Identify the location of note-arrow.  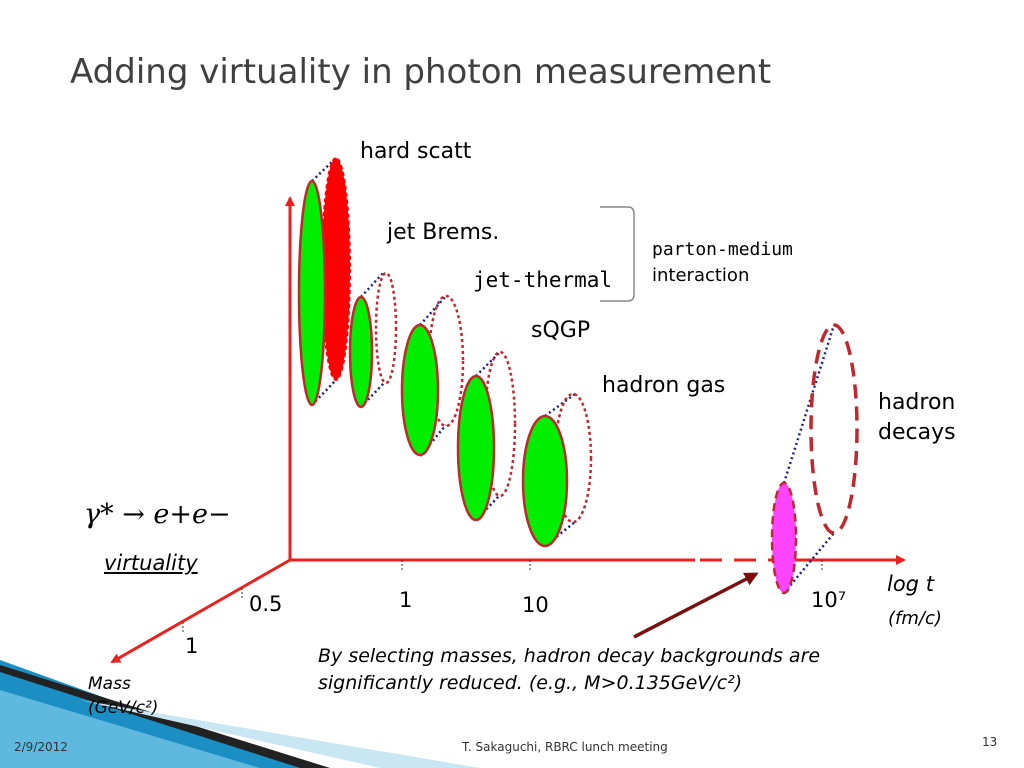
(696, 605).